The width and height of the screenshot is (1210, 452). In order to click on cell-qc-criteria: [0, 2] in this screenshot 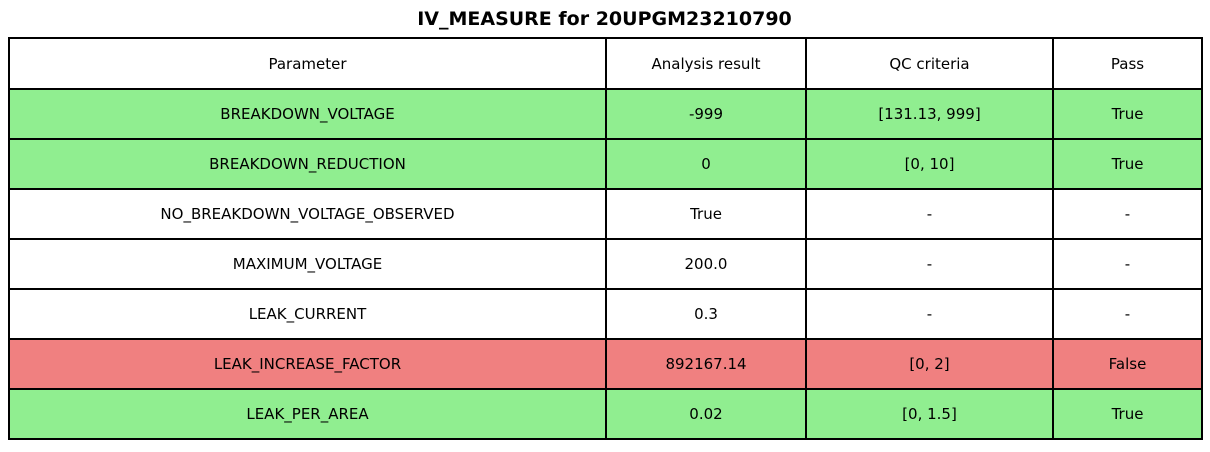, I will do `click(929, 364)`.